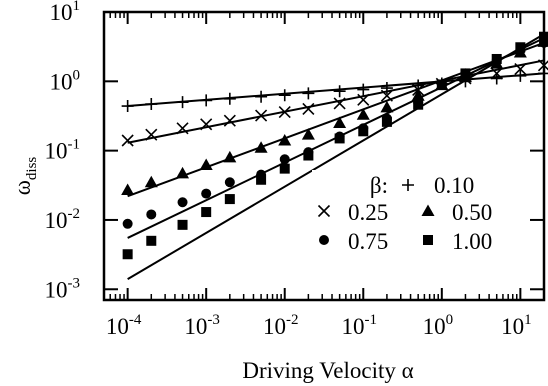  I want to click on y-tick-label: 10⁰, so click(65, 80).